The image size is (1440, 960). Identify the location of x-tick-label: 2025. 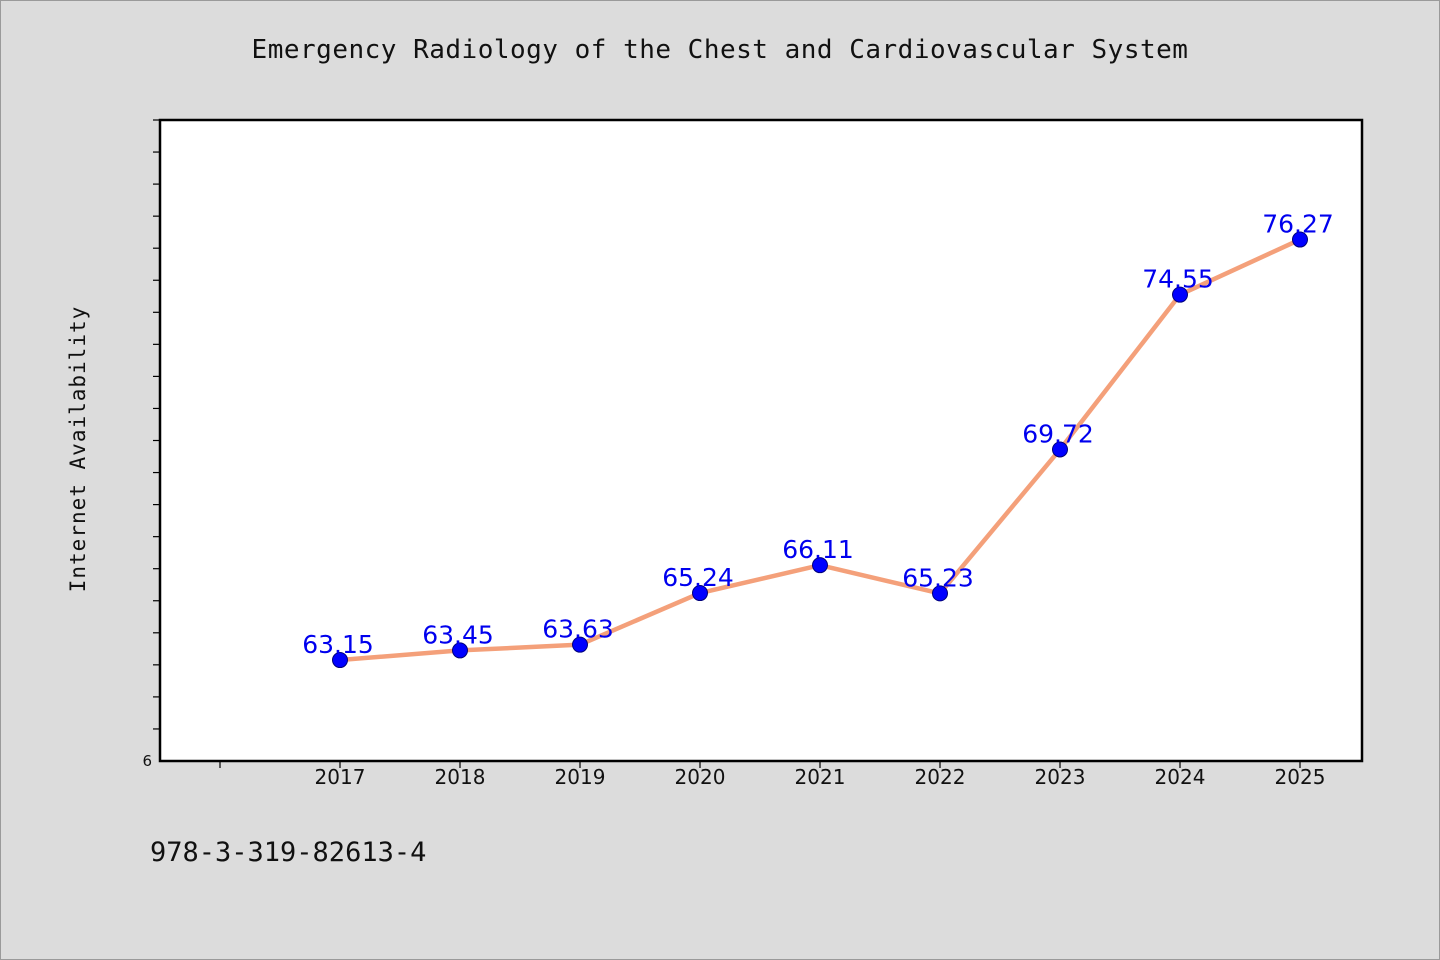
(1300, 777).